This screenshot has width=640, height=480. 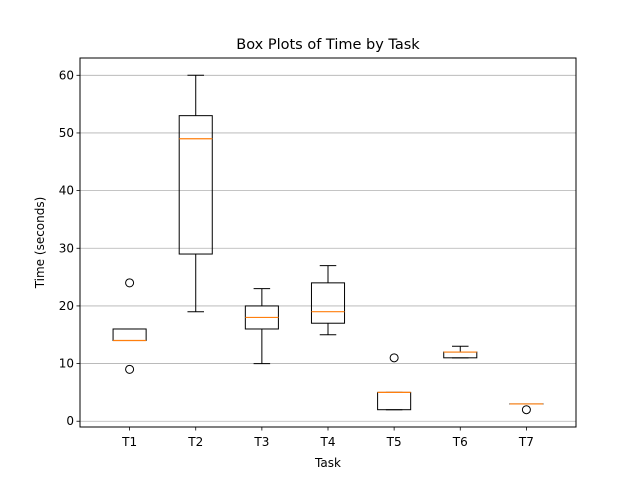 What do you see at coordinates (526, 442) in the screenshot?
I see `x-tick-label: T7` at bounding box center [526, 442].